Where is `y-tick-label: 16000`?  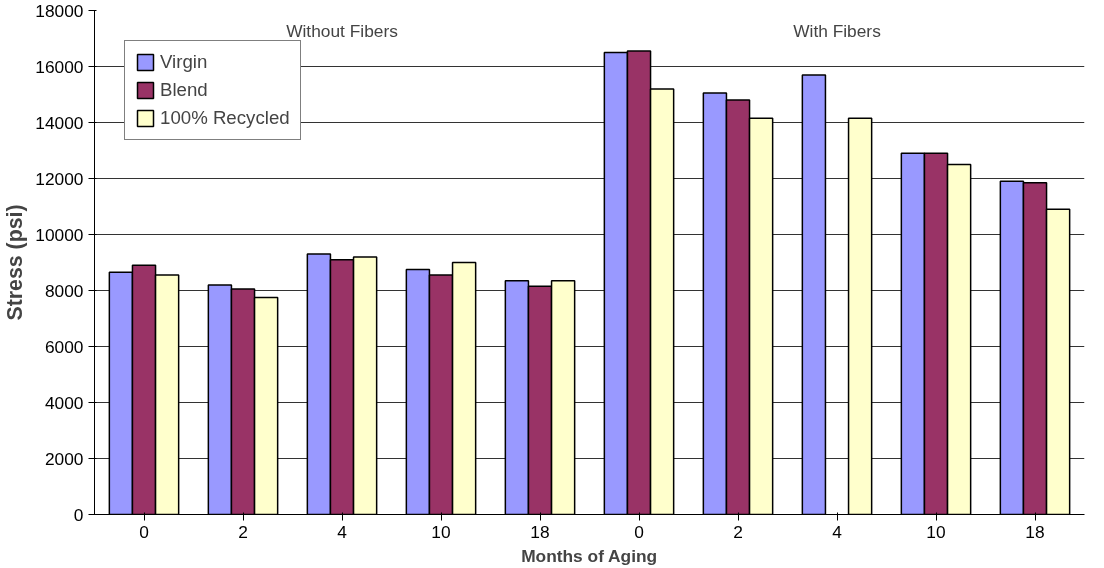
y-tick-label: 16000 is located at coordinates (59, 66).